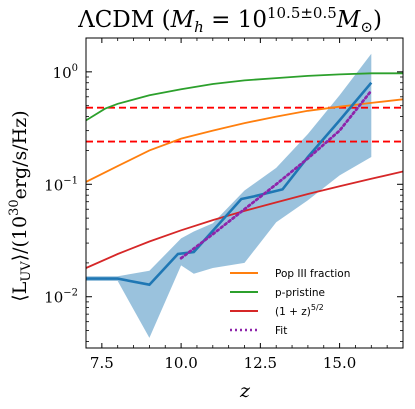 The image size is (415, 409). I want to click on y-tick-label: 10⁻¹, so click(61, 184).